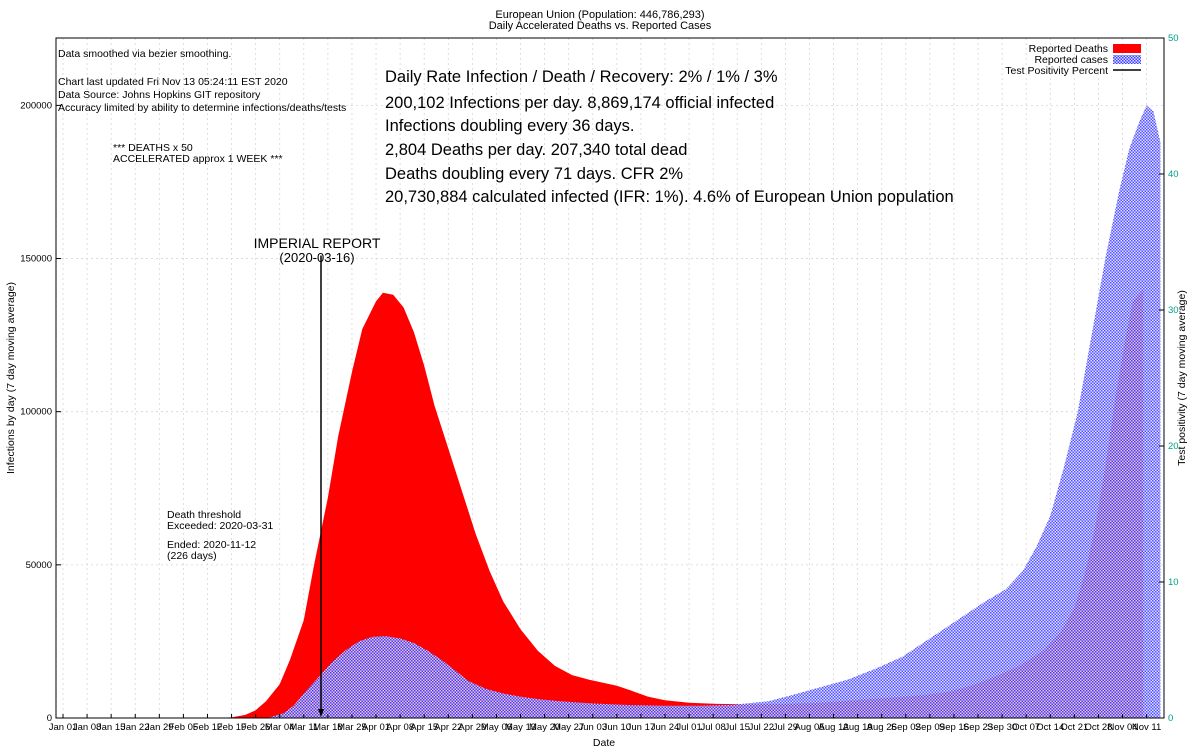 This screenshot has height=750, width=1200. Describe the element at coordinates (930, 727) in the screenshot. I see `x-tick-label: Sep 09` at that location.